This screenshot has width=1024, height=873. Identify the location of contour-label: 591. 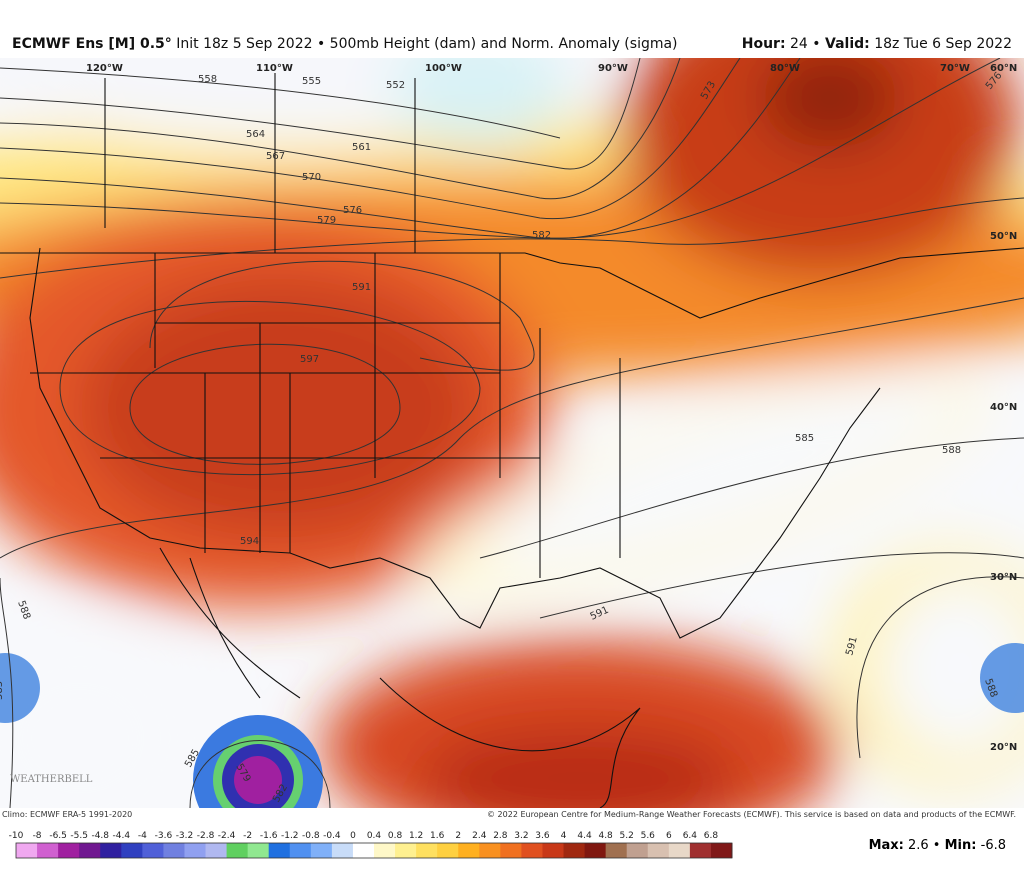
(852, 645).